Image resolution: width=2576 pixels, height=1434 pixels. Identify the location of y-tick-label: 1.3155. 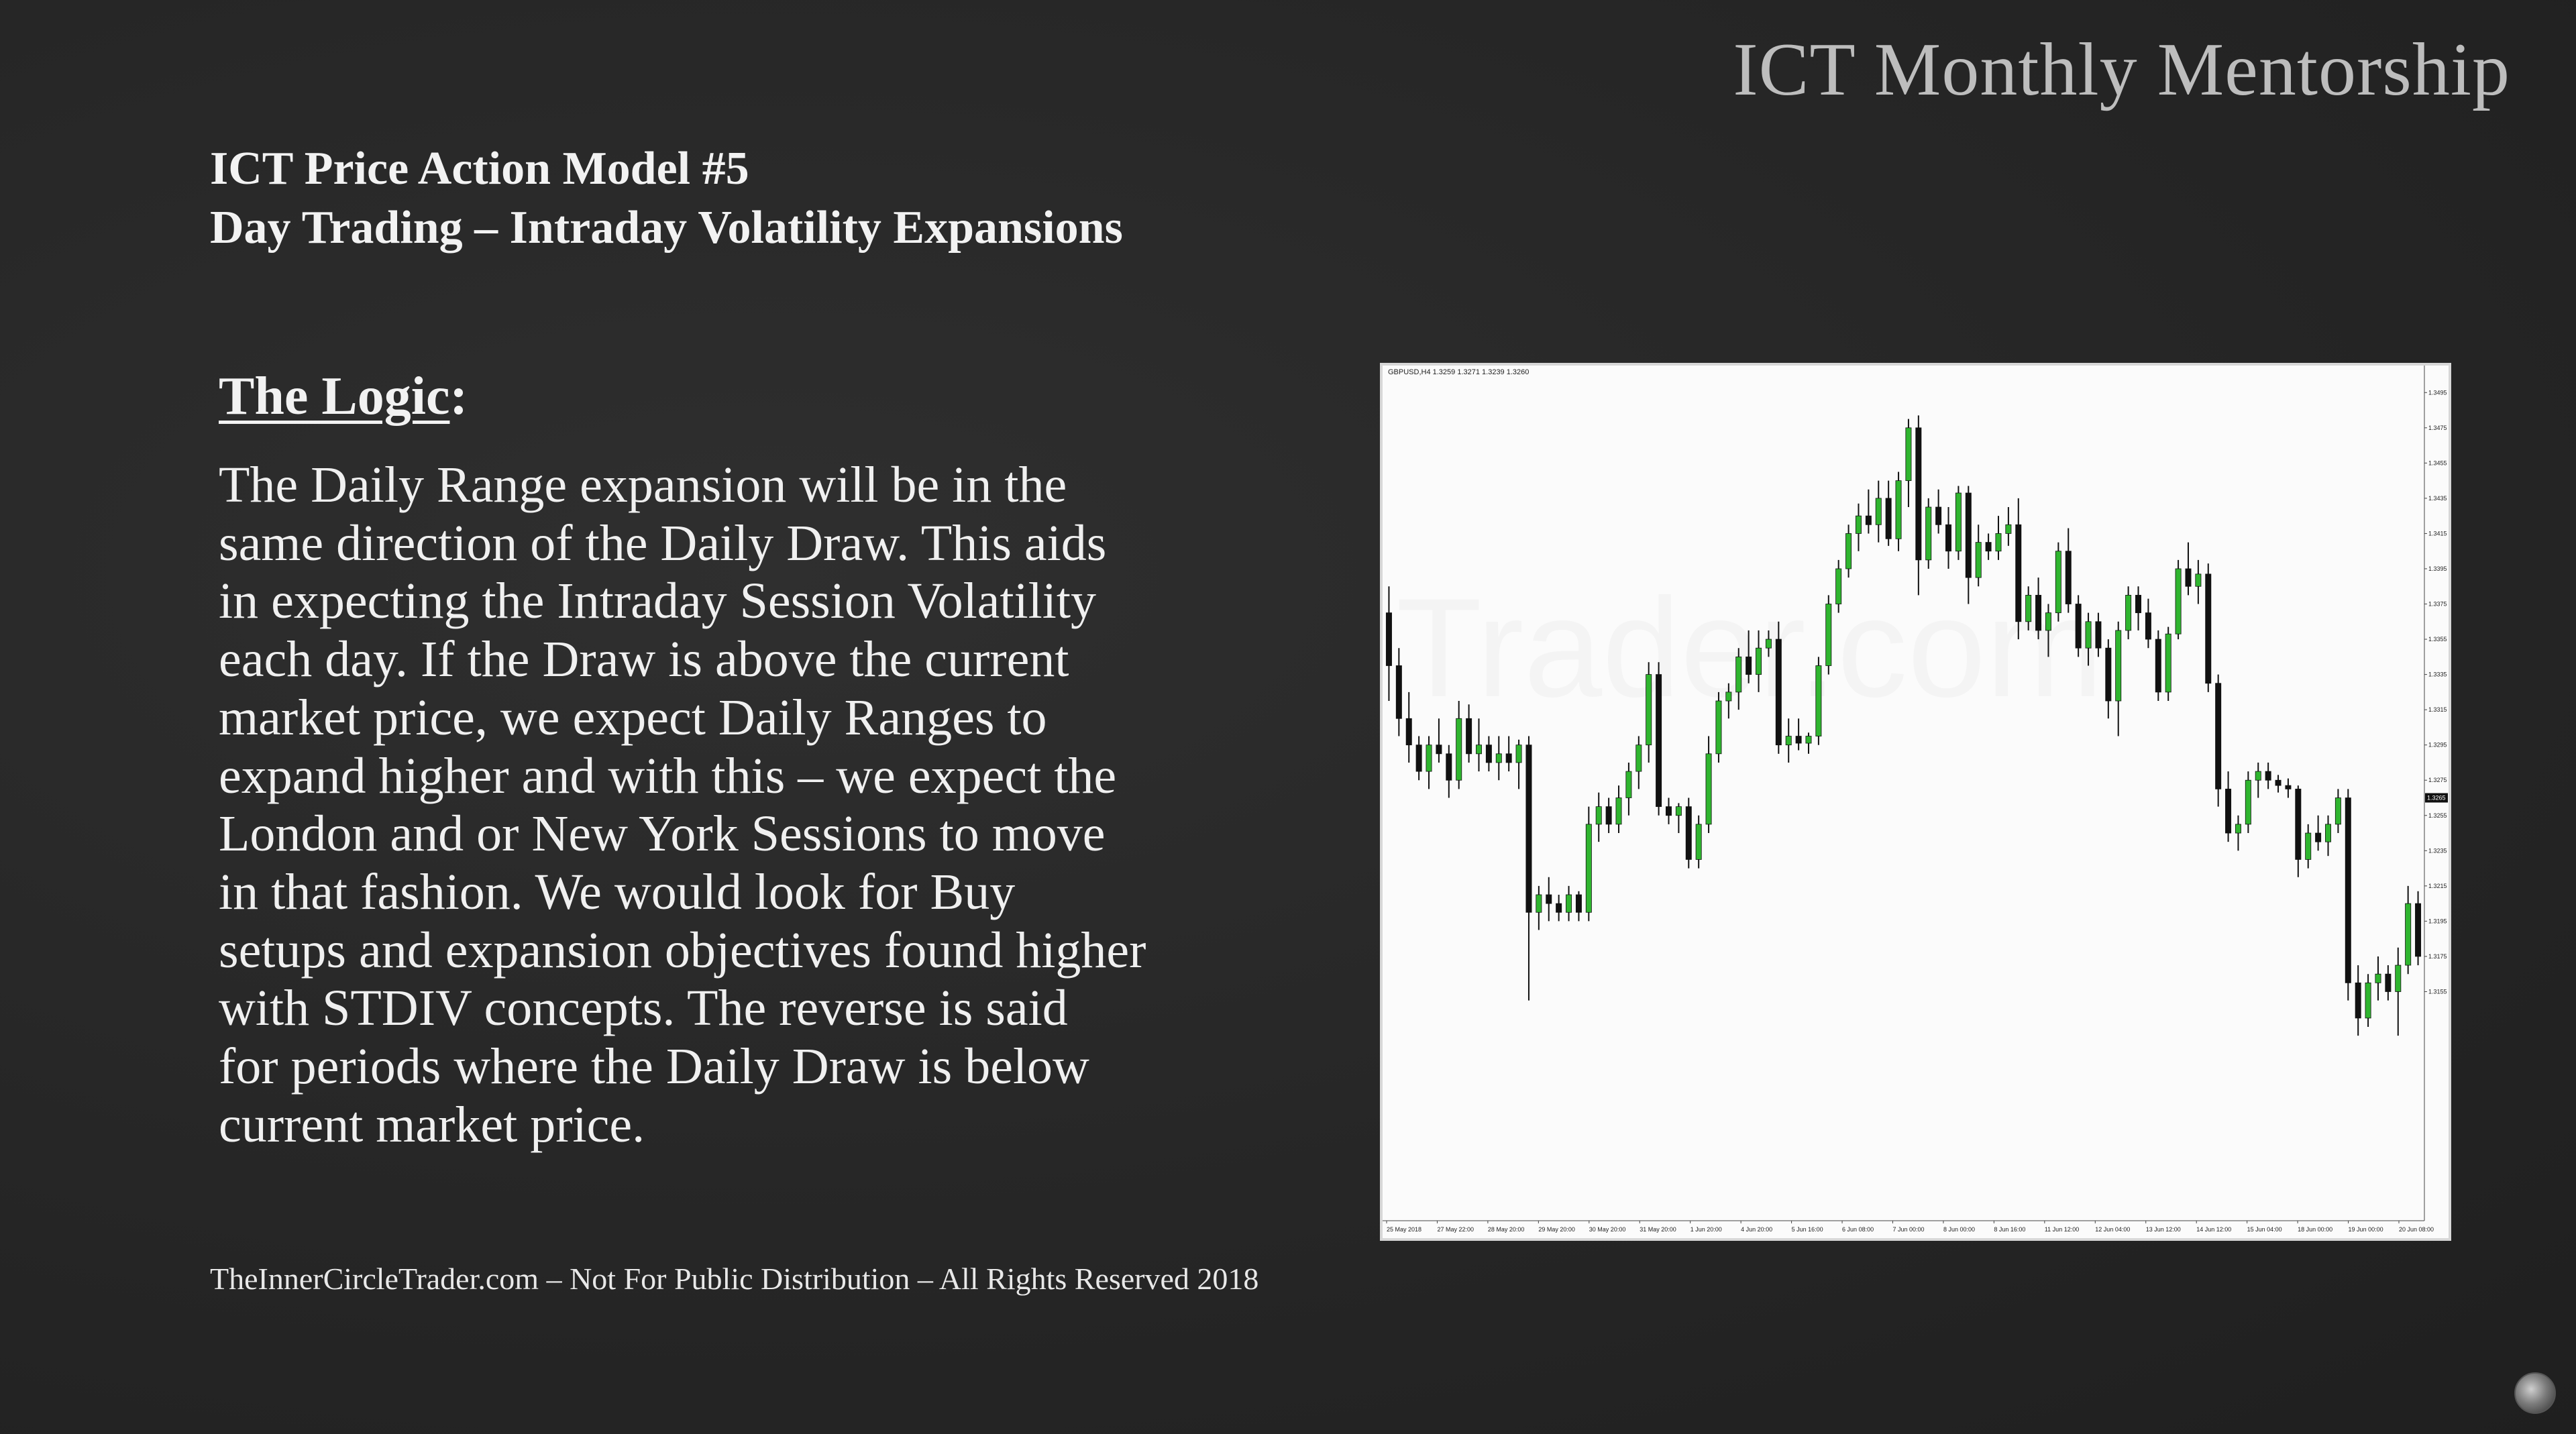
(2437, 991).